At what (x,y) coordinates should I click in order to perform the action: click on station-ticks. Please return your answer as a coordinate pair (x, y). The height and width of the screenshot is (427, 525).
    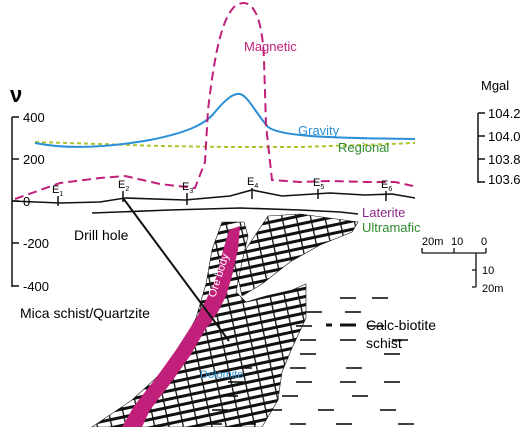
    Looking at the image, I should click on (222, 197).